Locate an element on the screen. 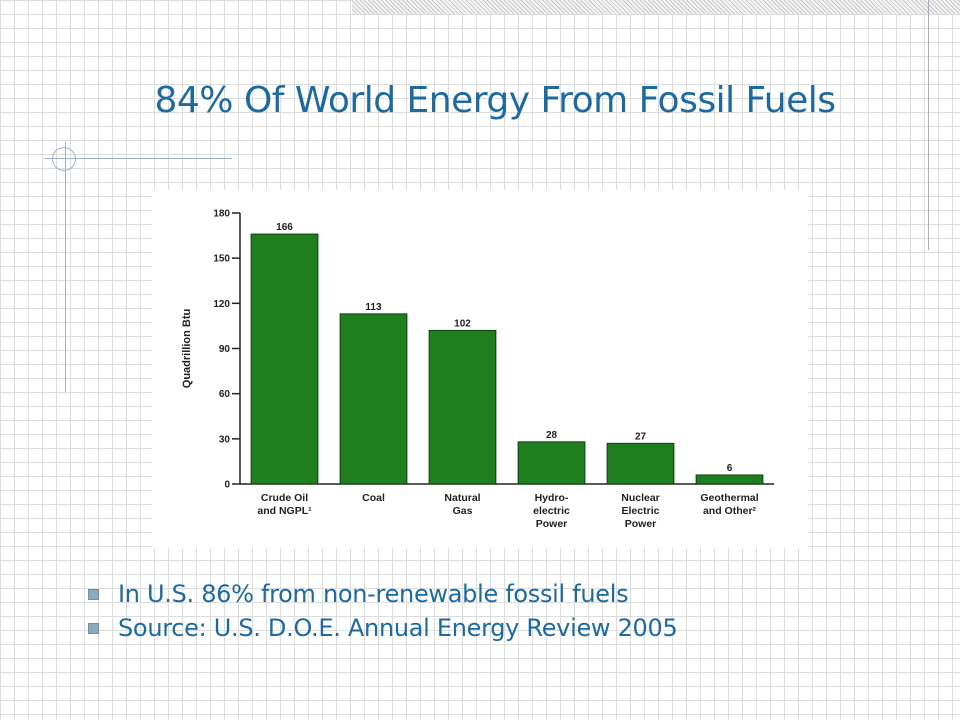 The height and width of the screenshot is (720, 960). y-tick-label: 180 is located at coordinates (221, 214).